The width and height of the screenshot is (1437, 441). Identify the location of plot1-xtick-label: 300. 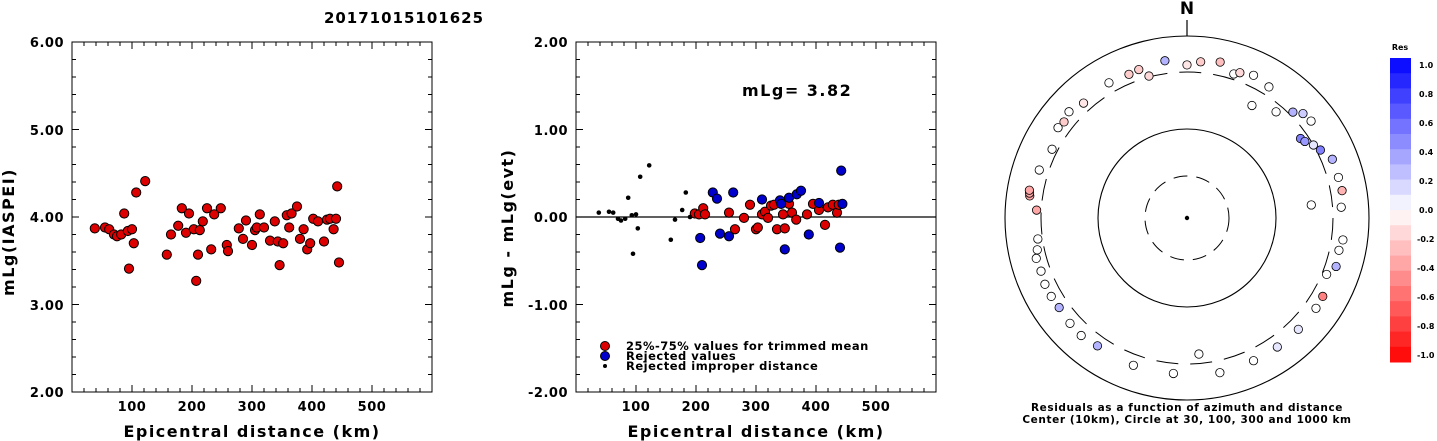
(252, 407).